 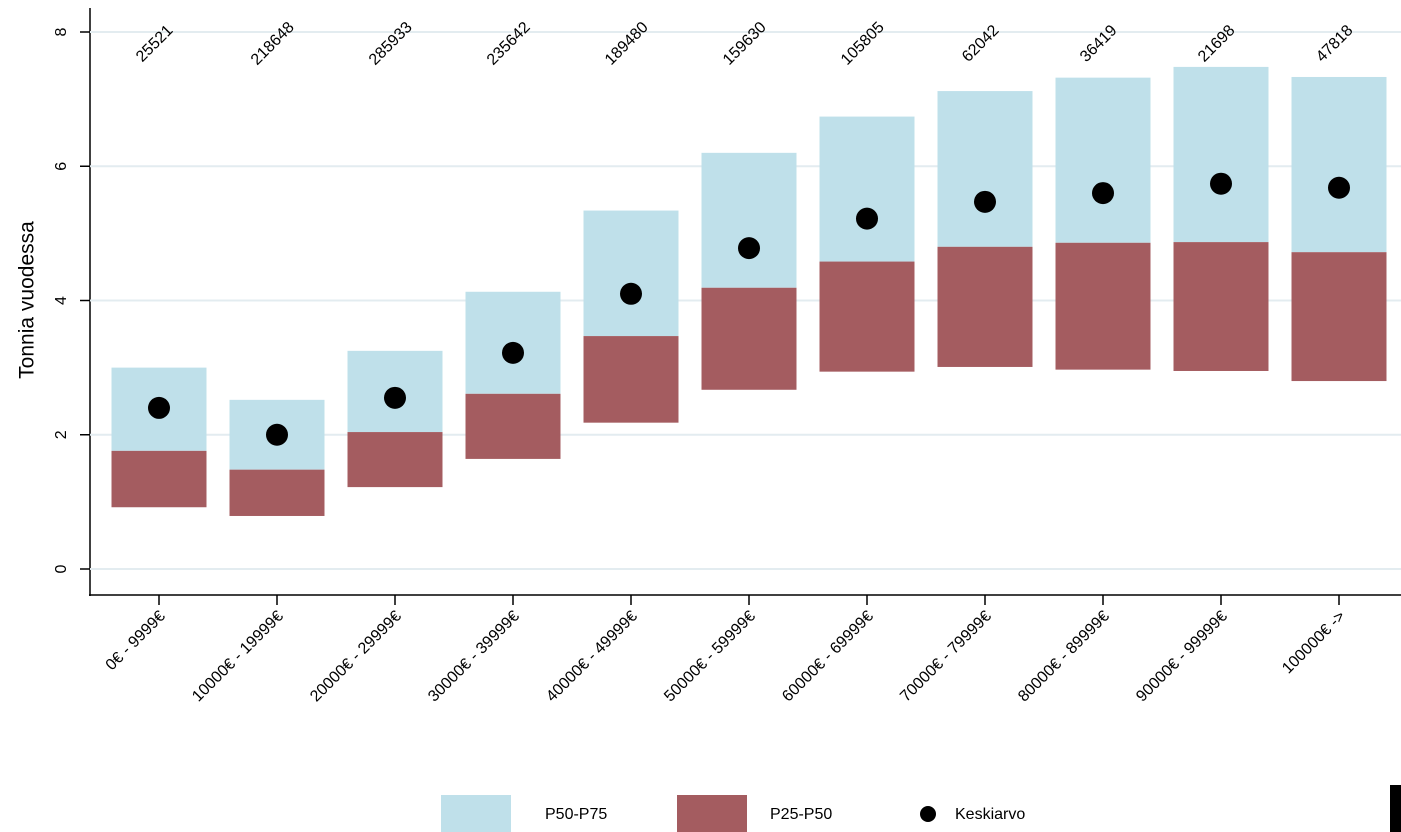 I want to click on count-label: 62042, so click(x=981, y=44).